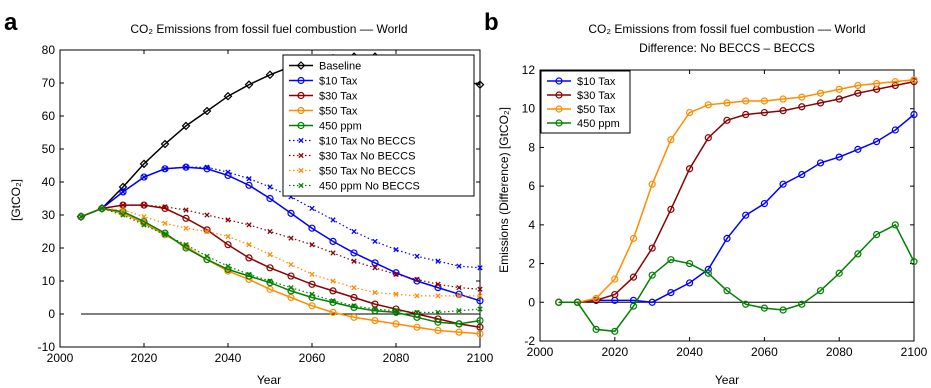  What do you see at coordinates (367, 172) in the screenshot?
I see `chart-a-legend-label: $50 Tax No BECCS` at bounding box center [367, 172].